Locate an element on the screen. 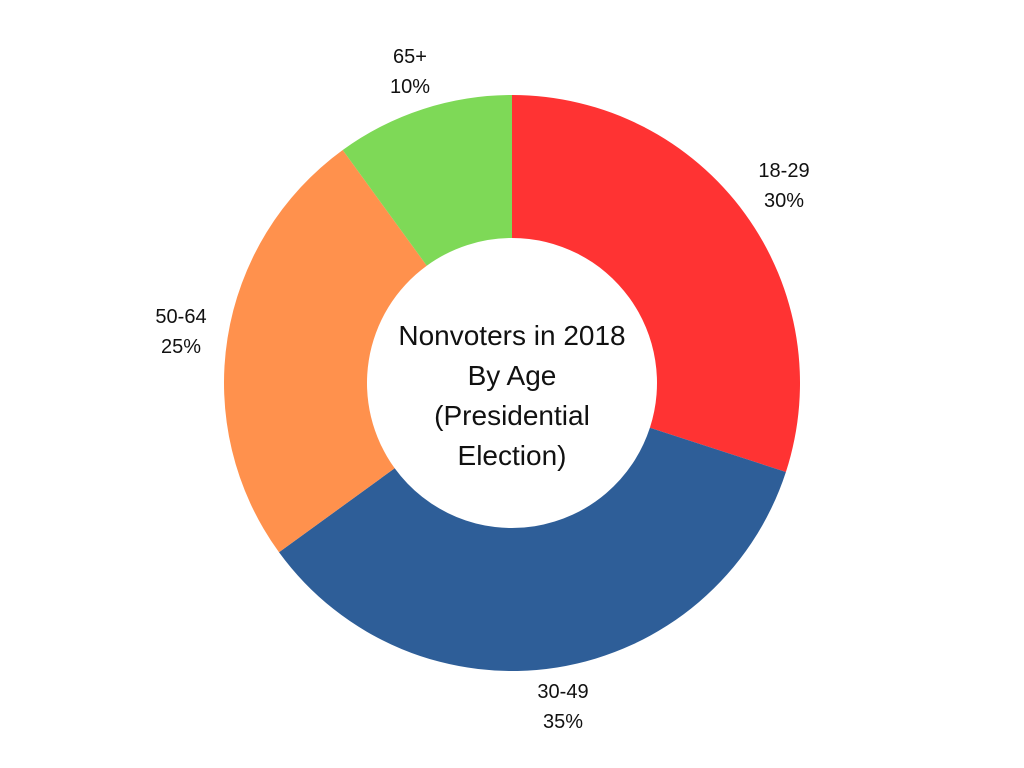 The width and height of the screenshot is (1024, 768). slice-category-label: 65+ is located at coordinates (410, 57).